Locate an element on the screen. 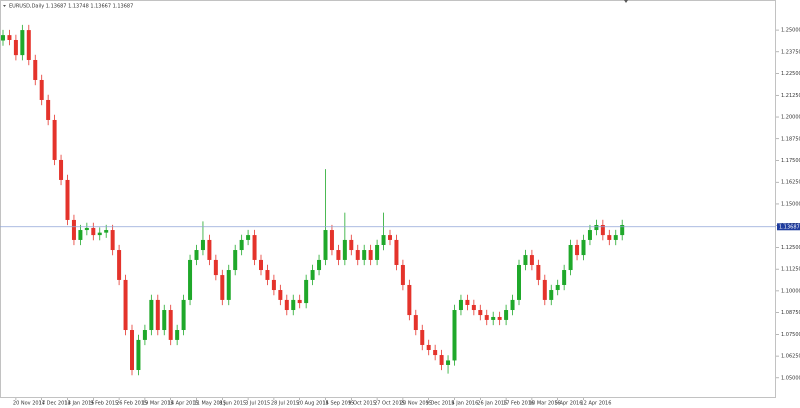 This screenshot has width=800, height=408. x-tick-label: 11 May 2015 is located at coordinates (210, 404).